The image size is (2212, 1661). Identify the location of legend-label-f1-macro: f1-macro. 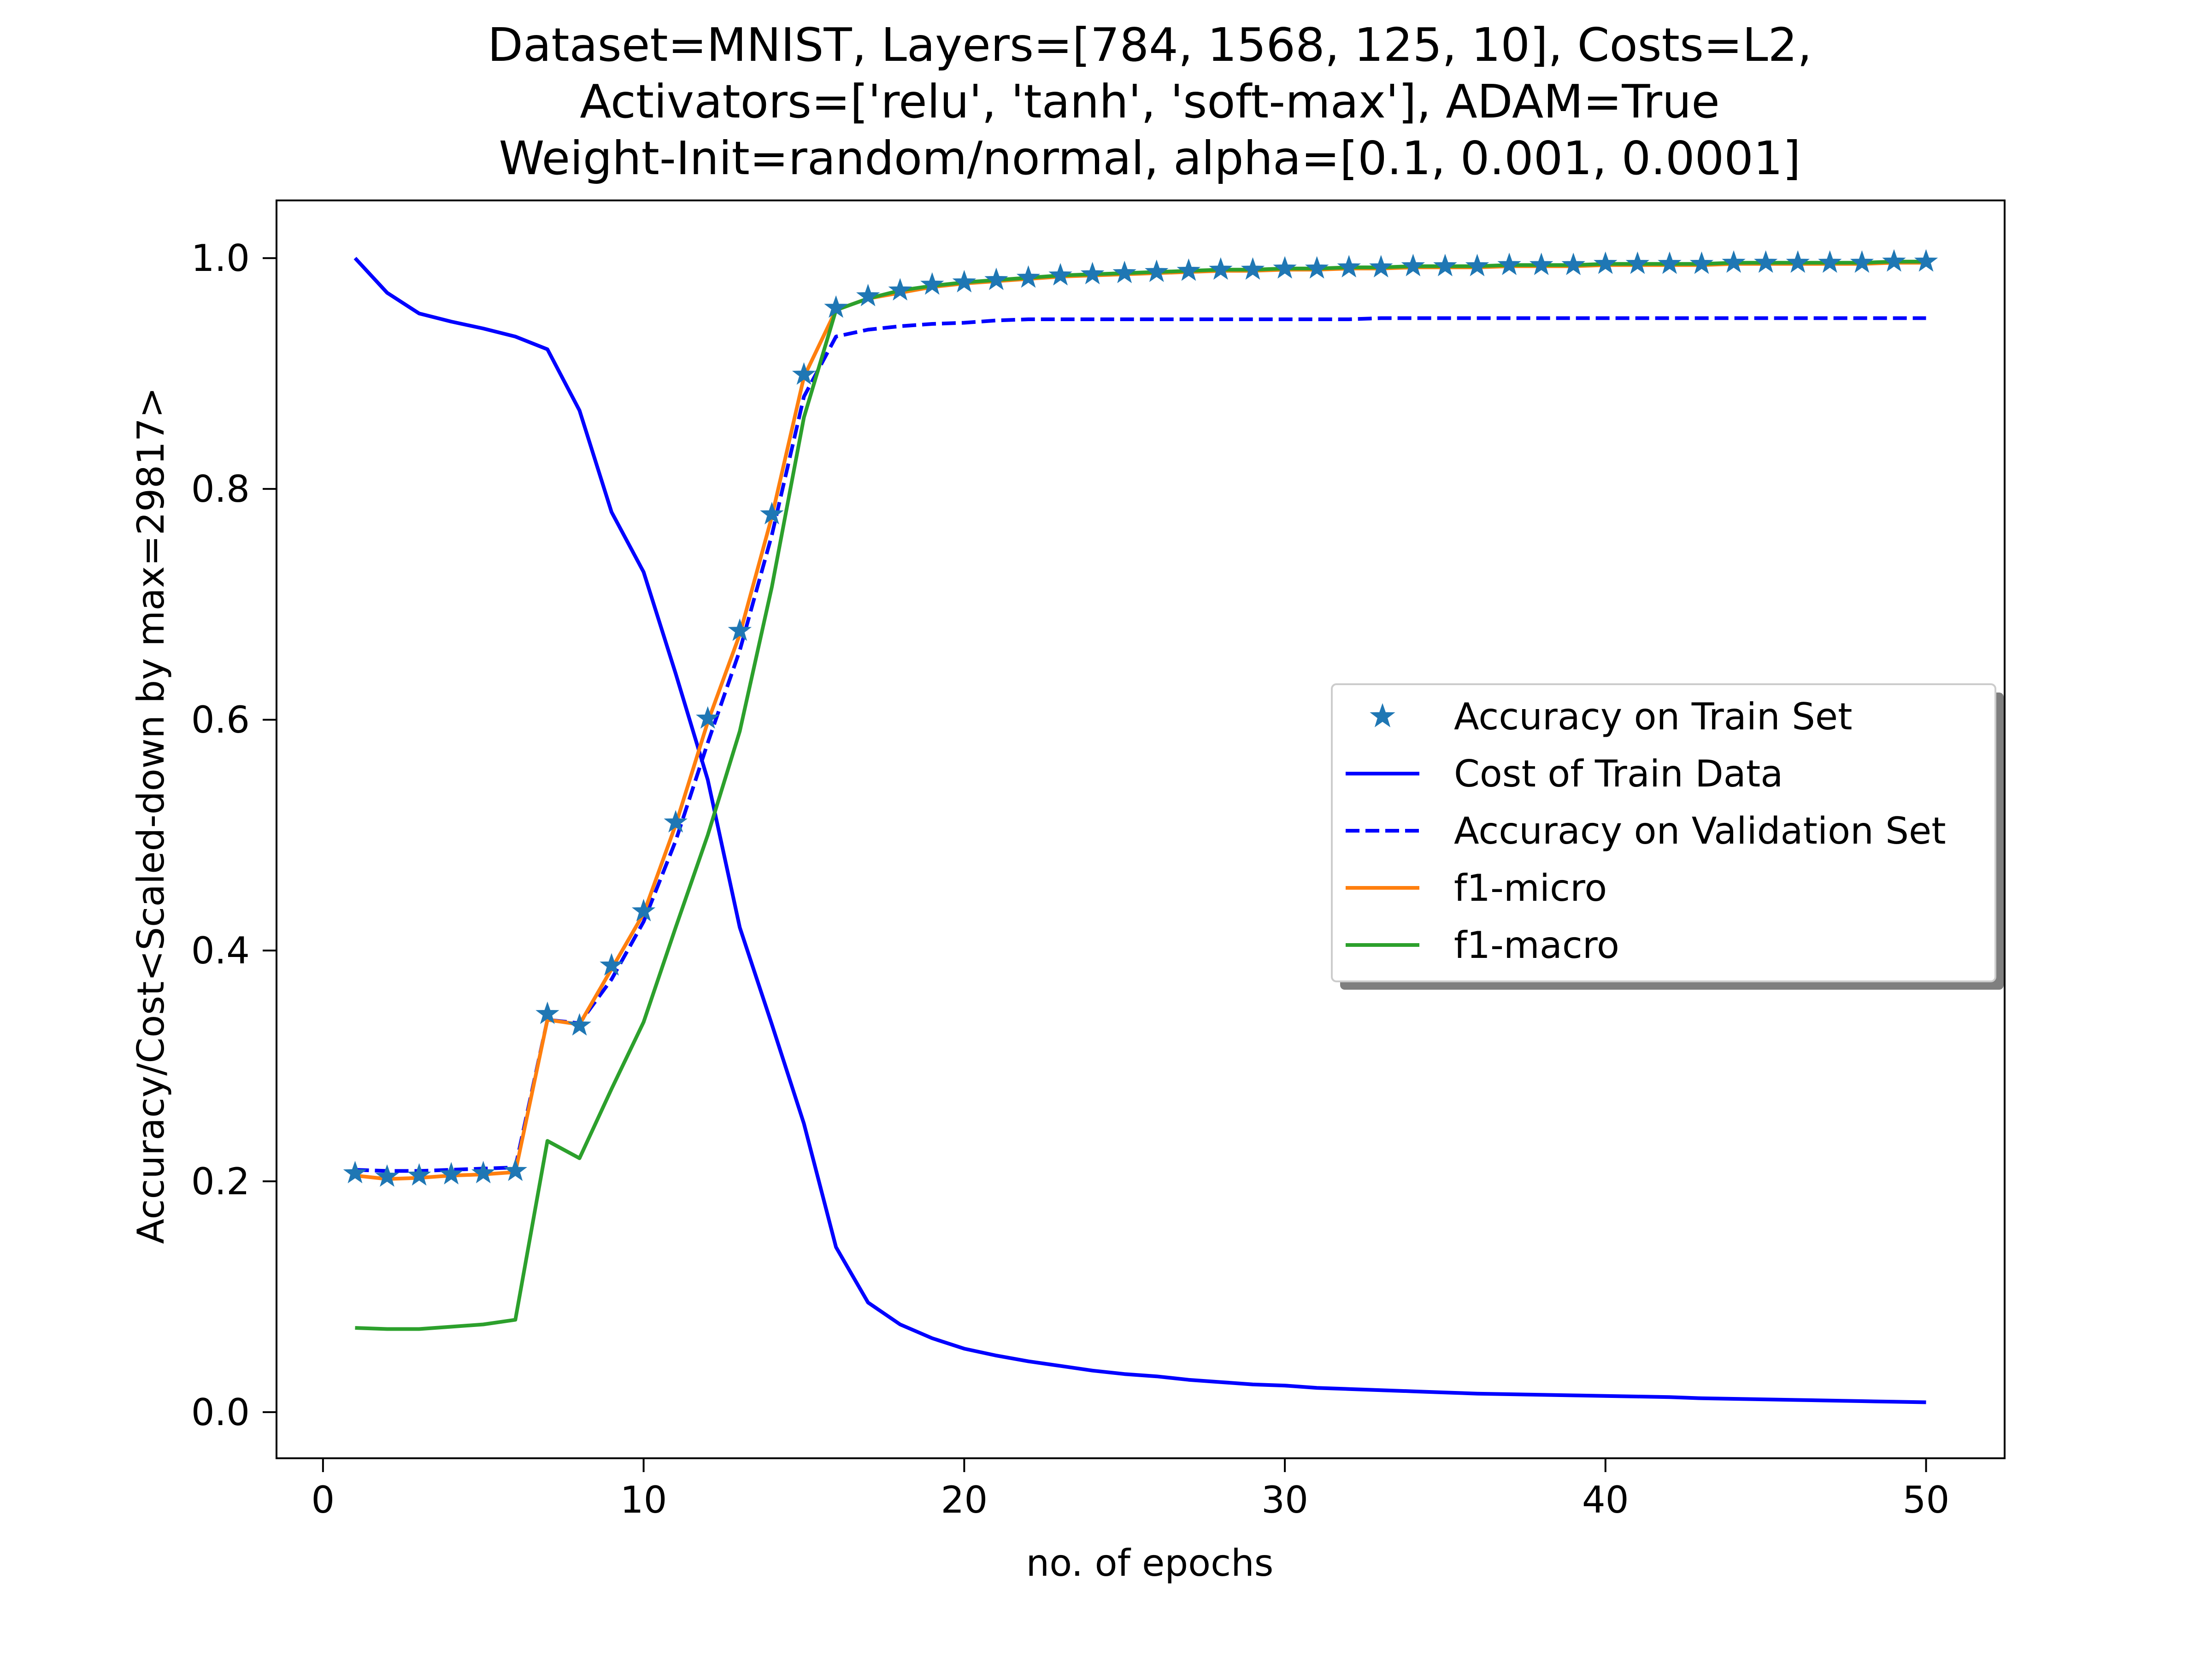
(1536, 945).